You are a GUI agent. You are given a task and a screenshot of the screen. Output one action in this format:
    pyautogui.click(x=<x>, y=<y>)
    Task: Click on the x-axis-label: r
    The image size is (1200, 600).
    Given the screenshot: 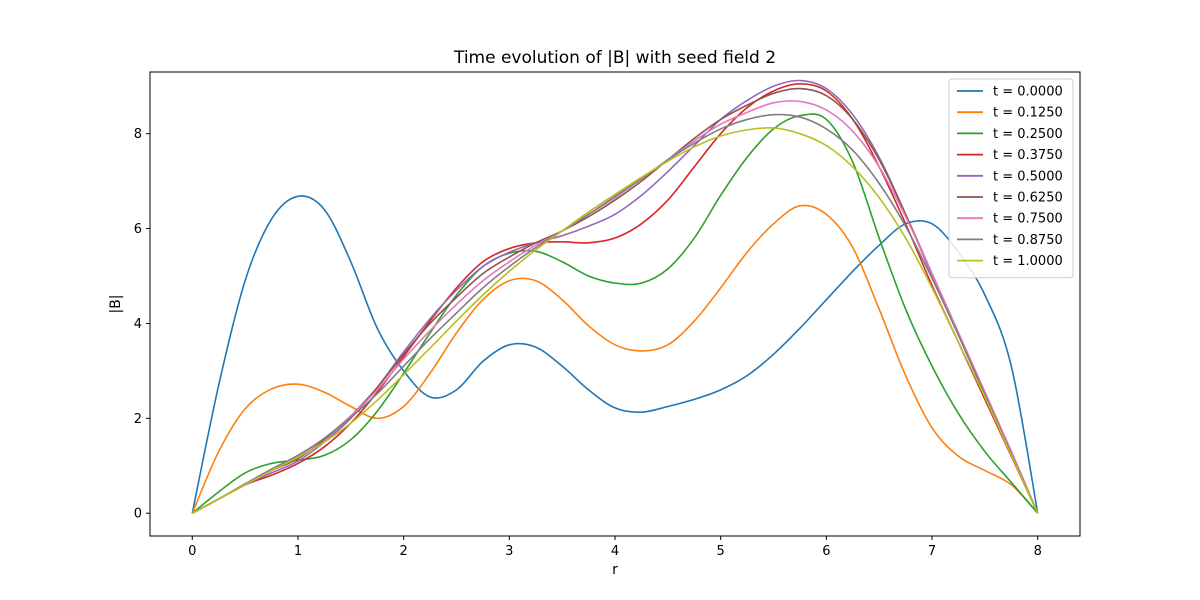 What is the action you would take?
    pyautogui.click(x=615, y=570)
    